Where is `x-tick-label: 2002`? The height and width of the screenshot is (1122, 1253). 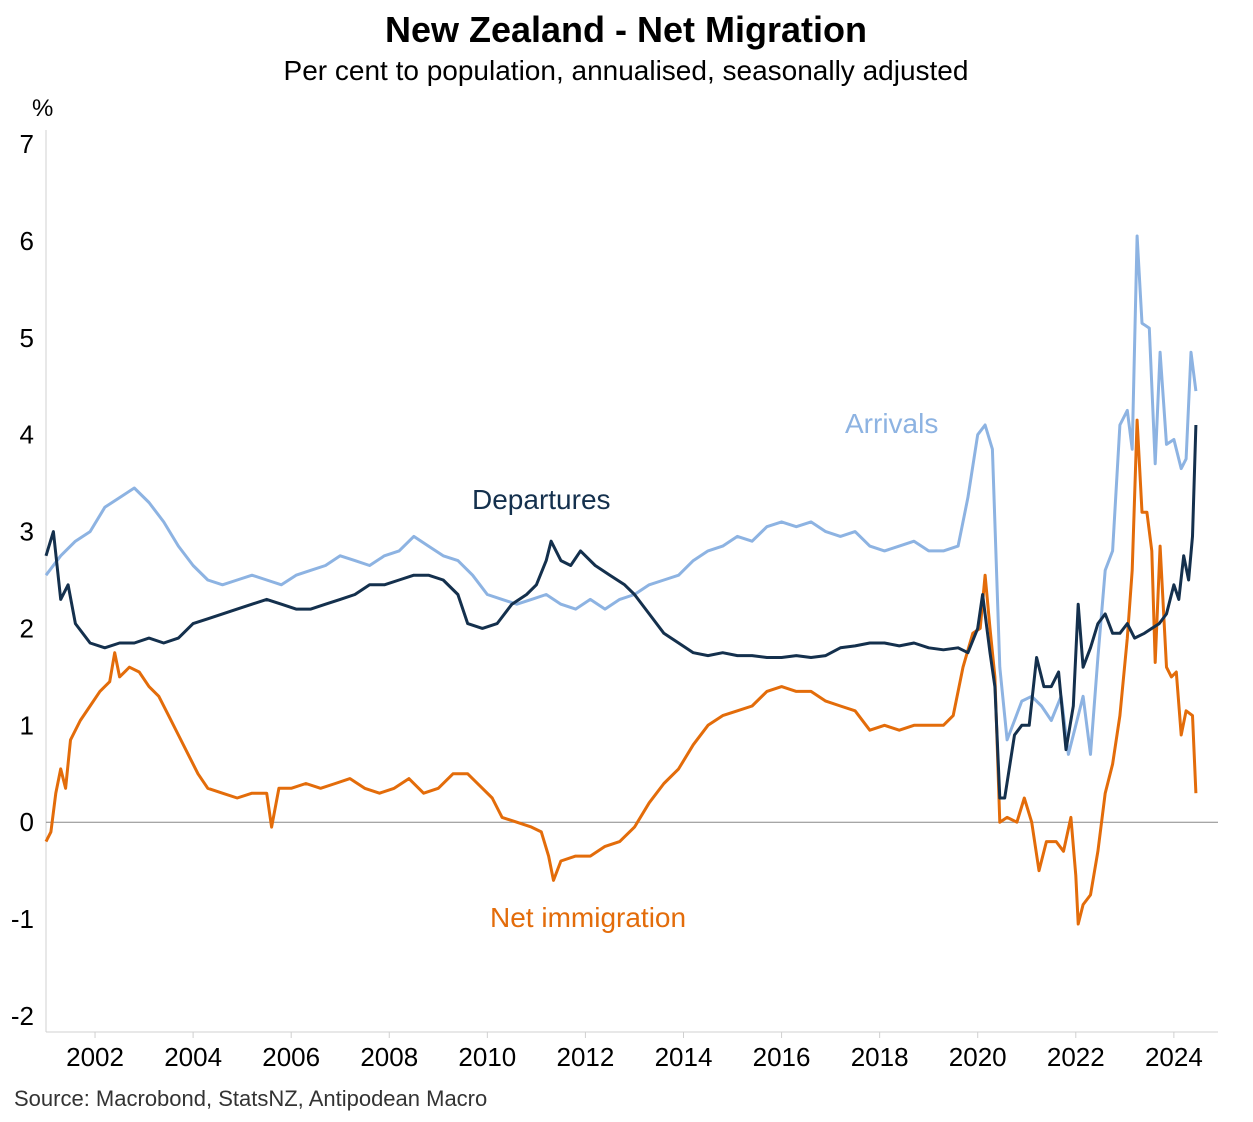 x-tick-label: 2002 is located at coordinates (95, 1057).